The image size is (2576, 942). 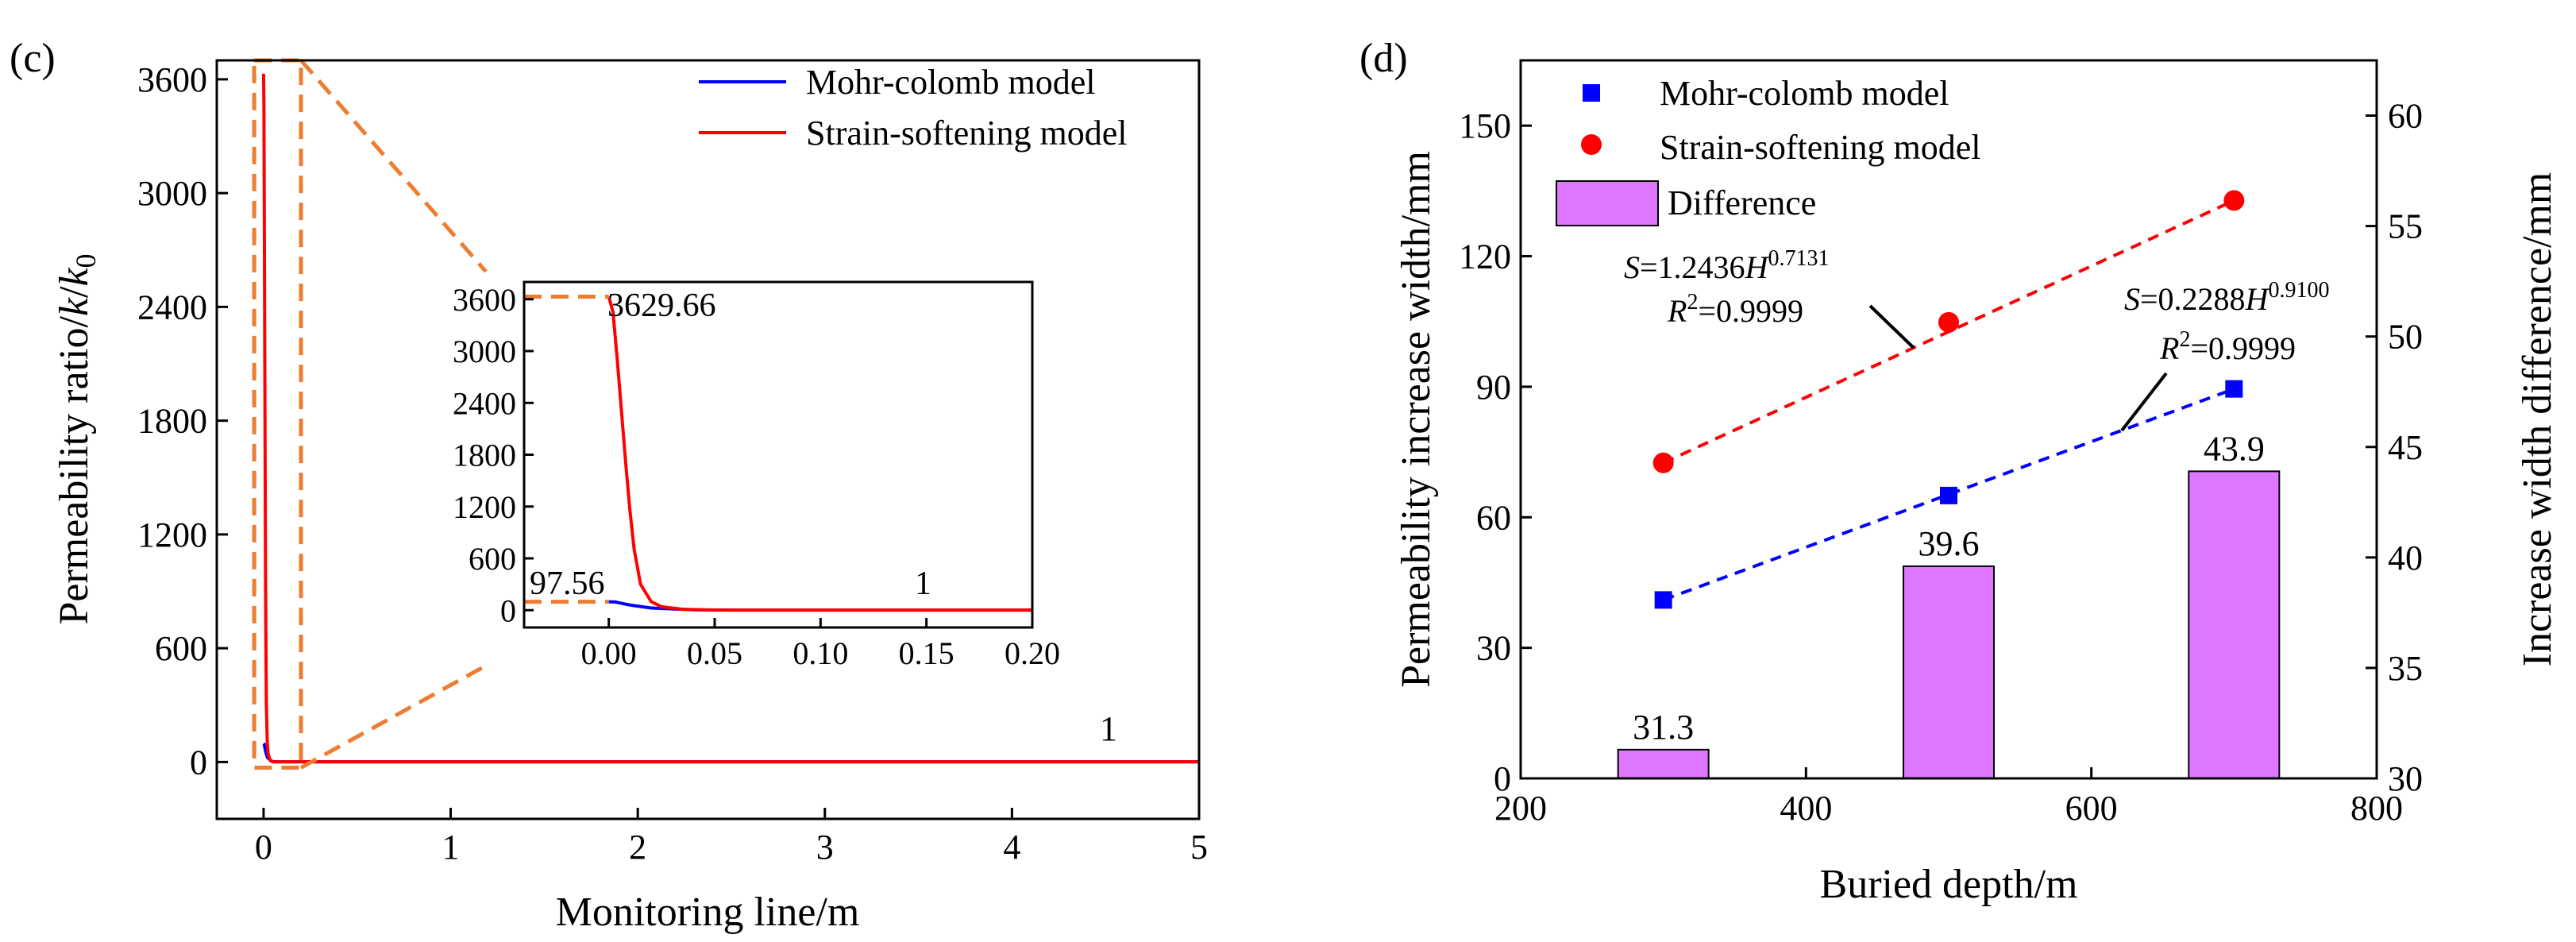 What do you see at coordinates (2537, 419) in the screenshot?
I see `panel-d-y-axis-label-right: Increase width difference/mm` at bounding box center [2537, 419].